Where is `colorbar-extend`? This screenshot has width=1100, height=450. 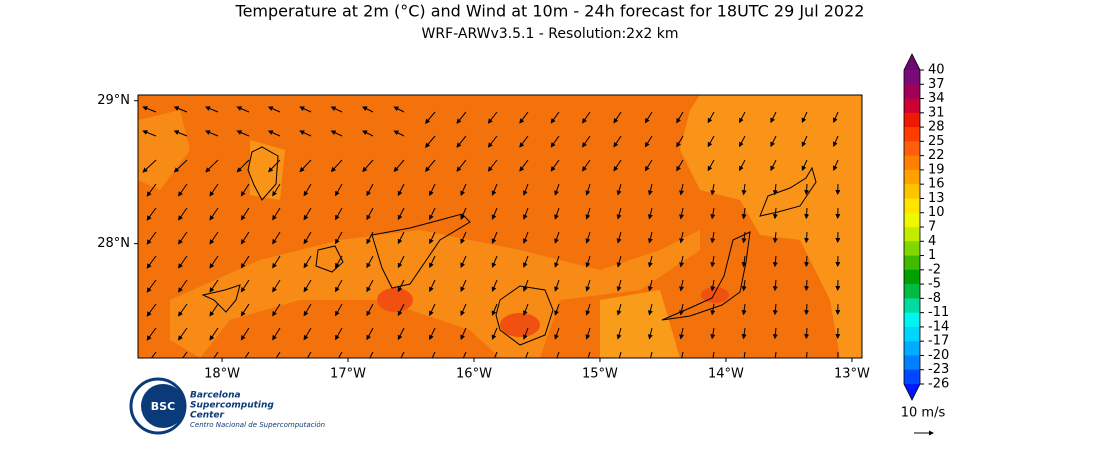 colorbar-extend is located at coordinates (912, 62).